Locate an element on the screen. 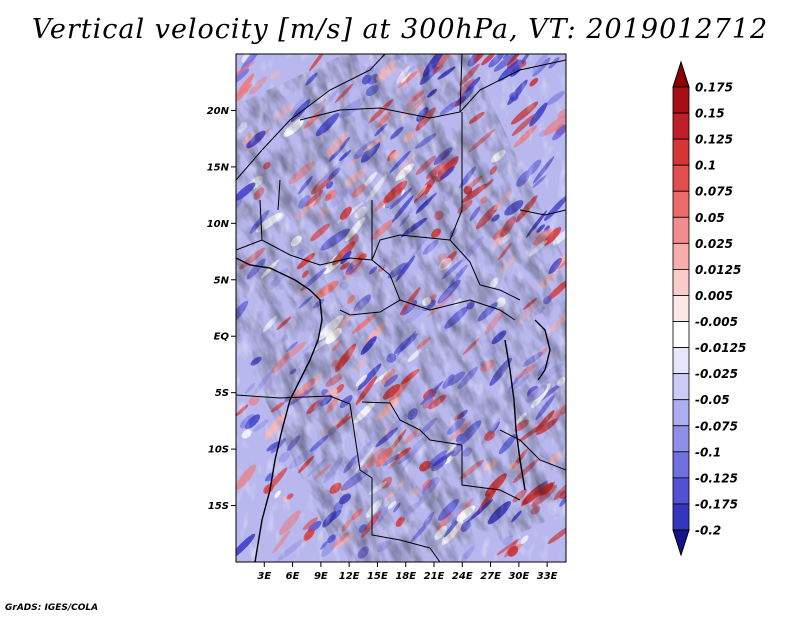 This screenshot has height=618, width=800. lat-tick-label: 5S is located at coordinates (222, 393).